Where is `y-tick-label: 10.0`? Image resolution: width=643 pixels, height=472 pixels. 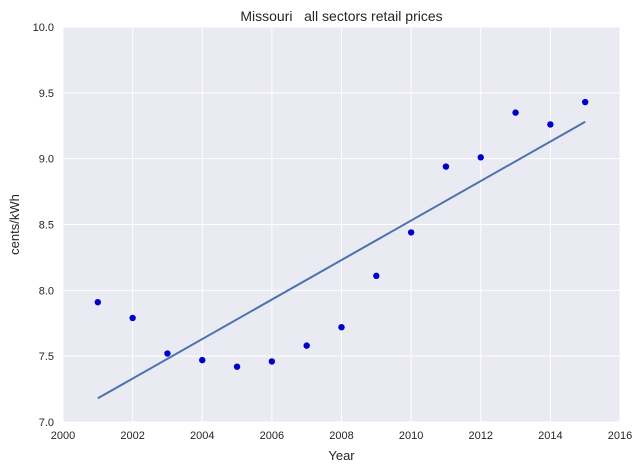 y-tick-label: 10.0 is located at coordinates (43, 28).